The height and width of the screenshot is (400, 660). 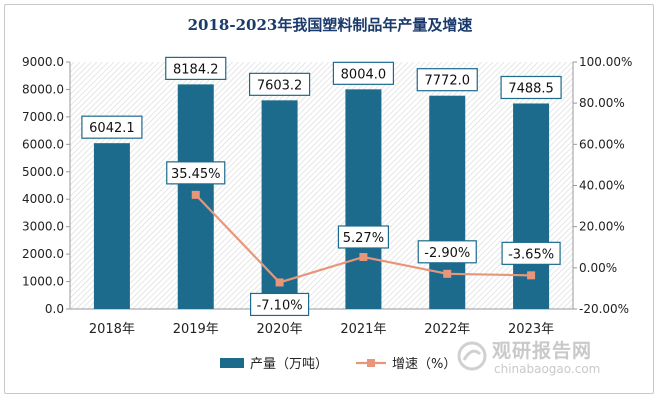 What do you see at coordinates (598, 268) in the screenshot?
I see `right-tick-label: 0.00%` at bounding box center [598, 268].